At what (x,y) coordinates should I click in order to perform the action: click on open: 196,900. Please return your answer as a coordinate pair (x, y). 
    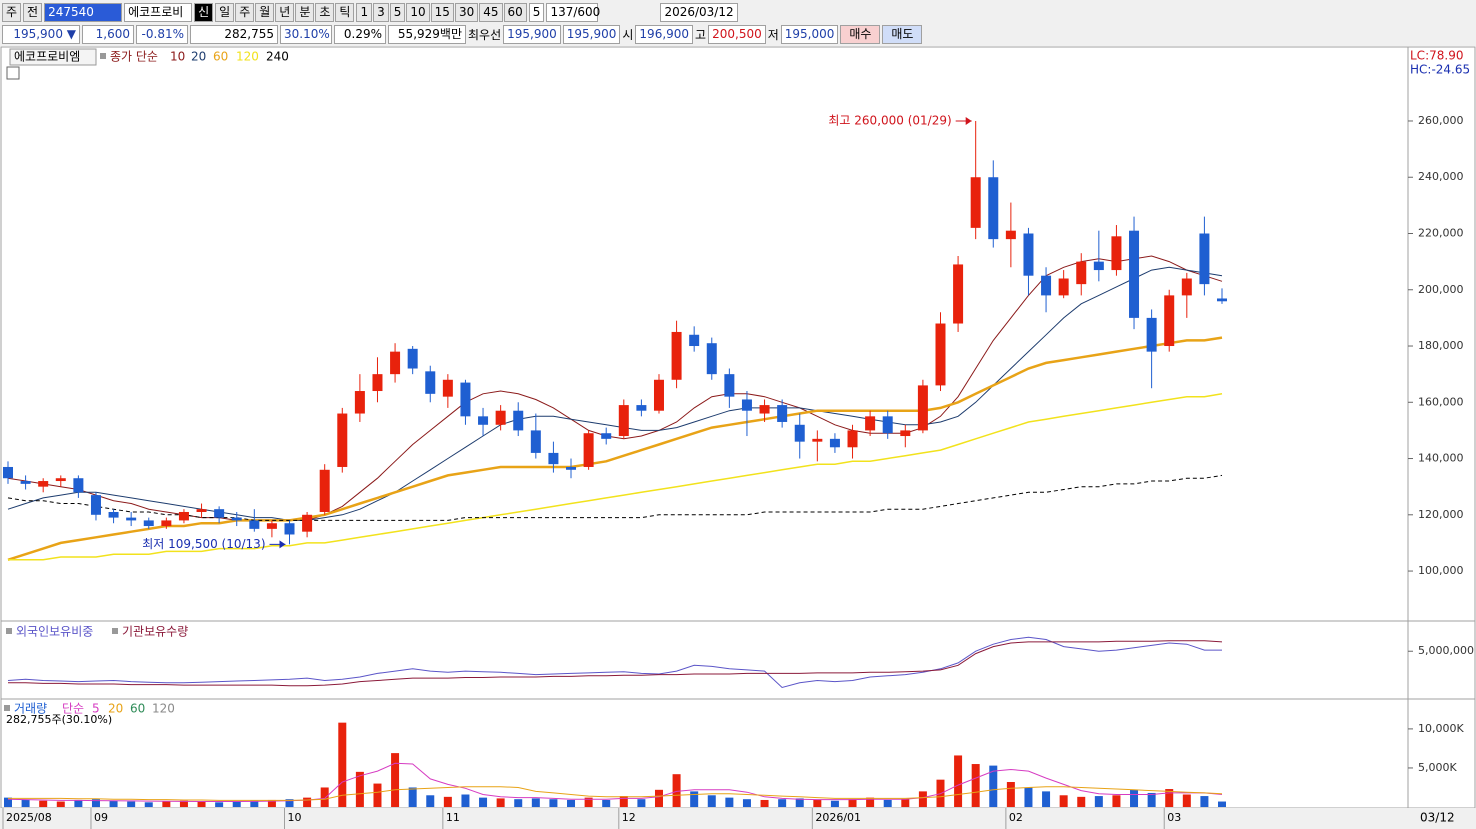
    Looking at the image, I should click on (664, 34).